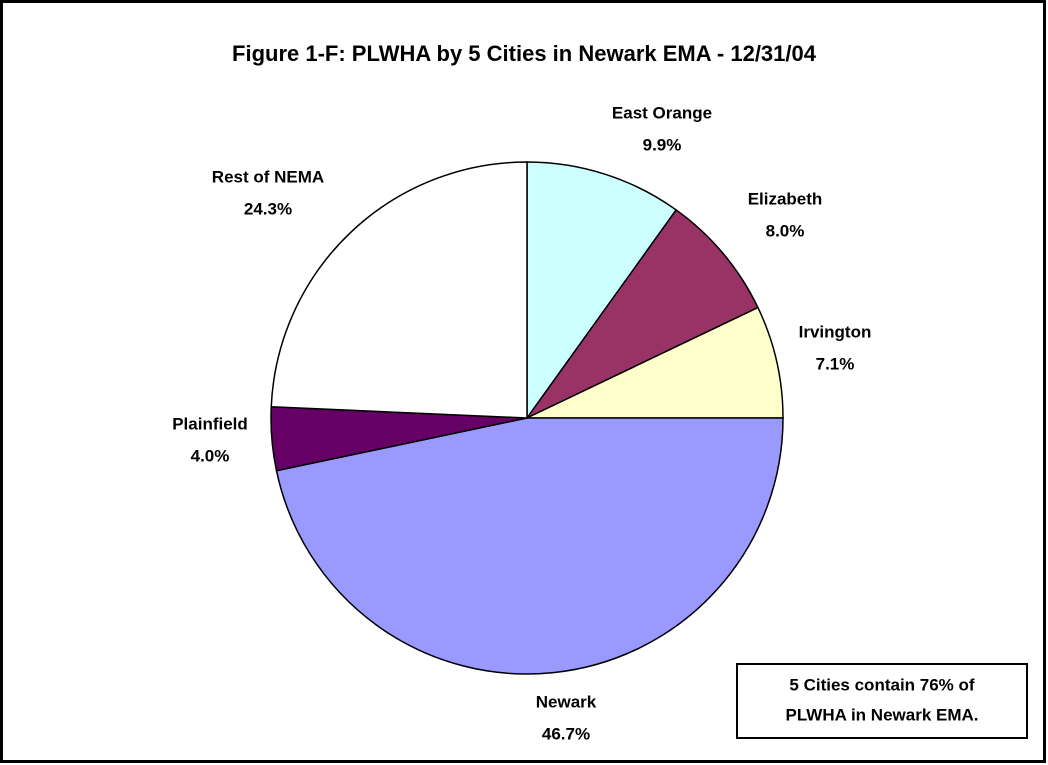 This screenshot has height=765, width=1048. Describe the element at coordinates (785, 230) in the screenshot. I see `slice-value-label: 8.0%` at that location.